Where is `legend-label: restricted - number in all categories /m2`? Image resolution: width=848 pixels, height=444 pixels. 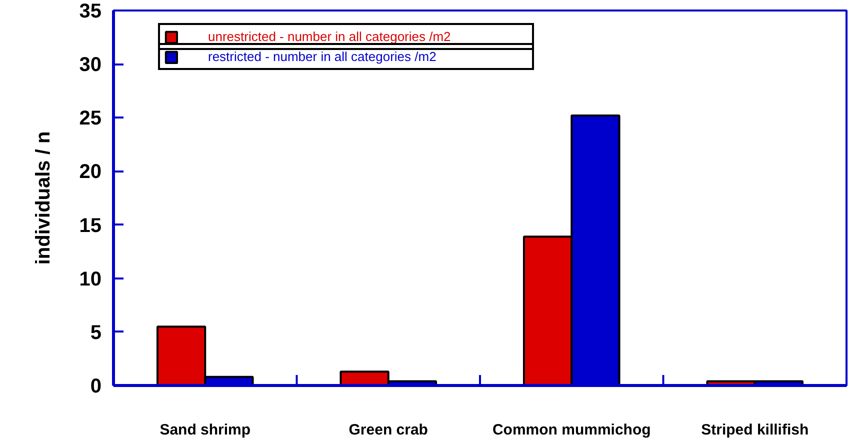 legend-label: restricted - number in all categories /m2 is located at coordinates (323, 56).